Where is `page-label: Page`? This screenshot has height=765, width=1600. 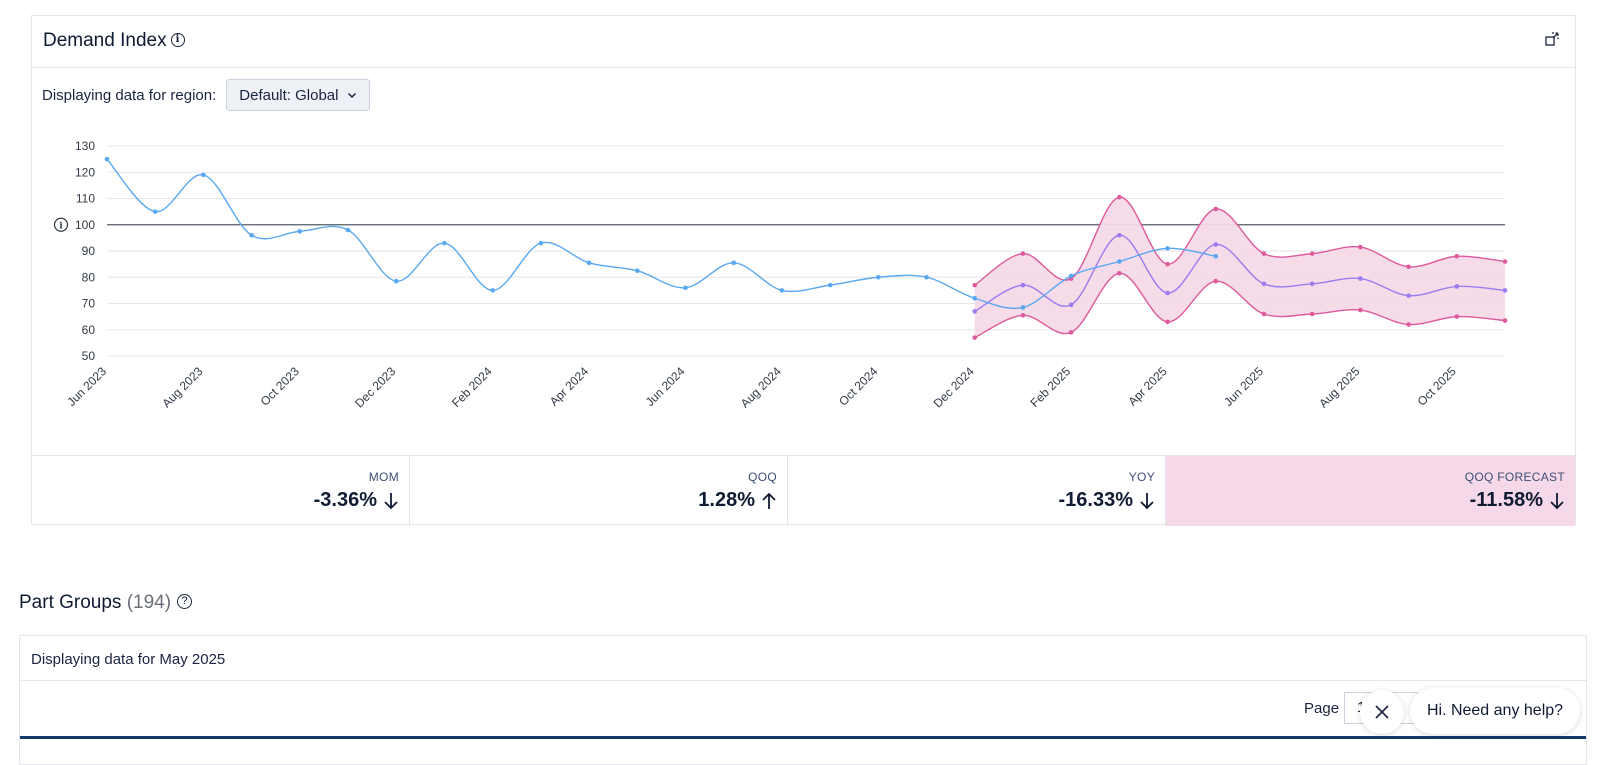
page-label: Page is located at coordinates (1322, 708).